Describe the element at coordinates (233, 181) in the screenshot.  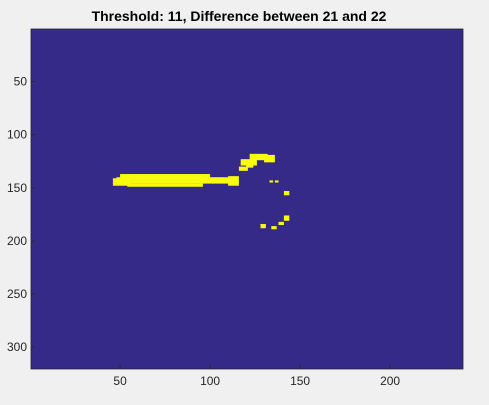
I see `mask-region-hook` at that location.